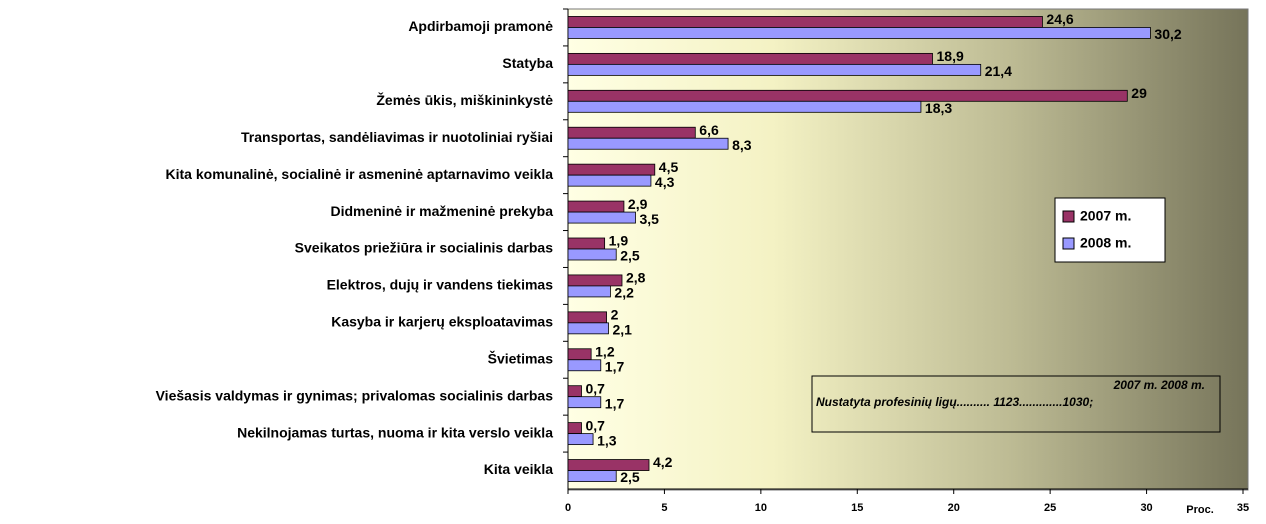 Image resolution: width=1266 pixels, height=524 pixels. I want to click on x-tick-label: 10, so click(761, 508).